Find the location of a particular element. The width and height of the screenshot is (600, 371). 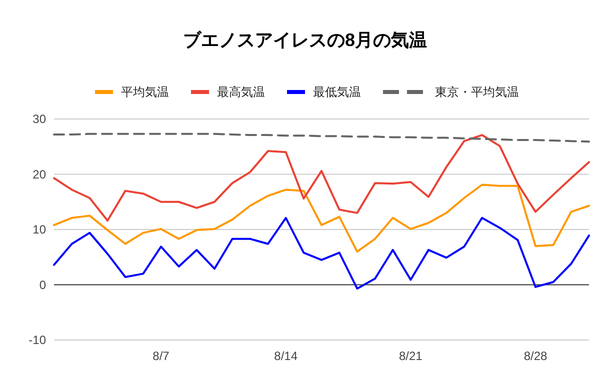

legend-label: 最低気温 is located at coordinates (337, 92).